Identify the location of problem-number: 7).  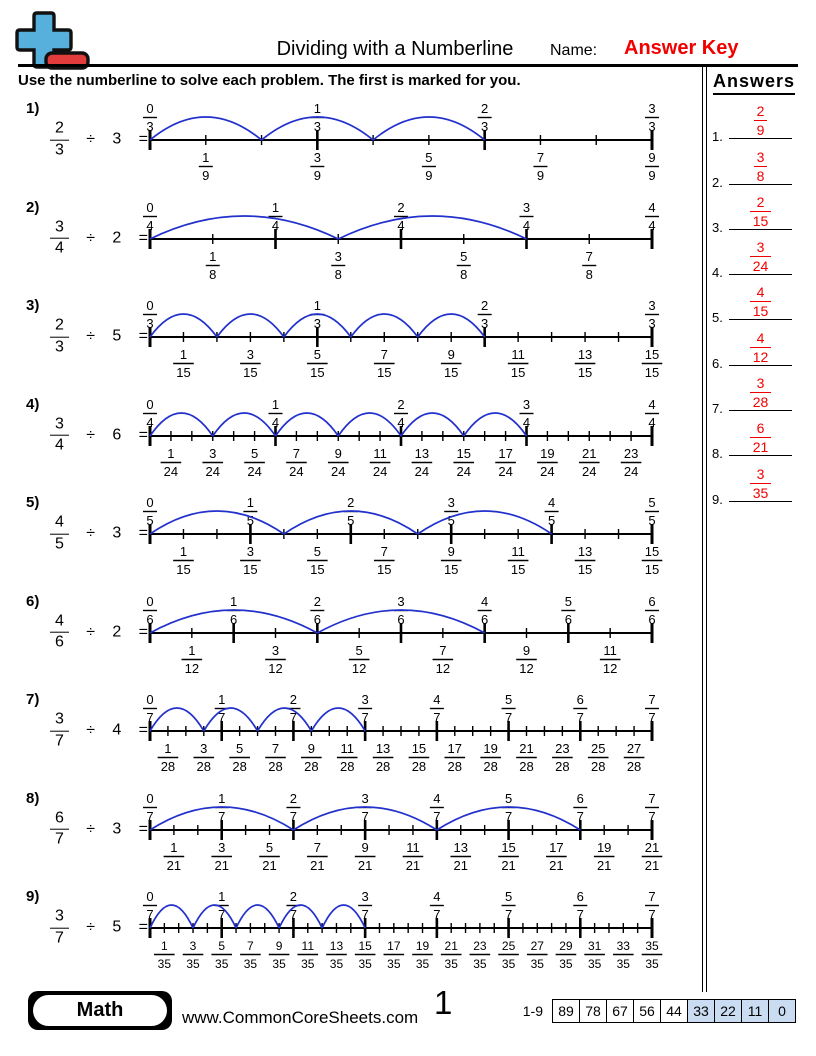
(33, 699).